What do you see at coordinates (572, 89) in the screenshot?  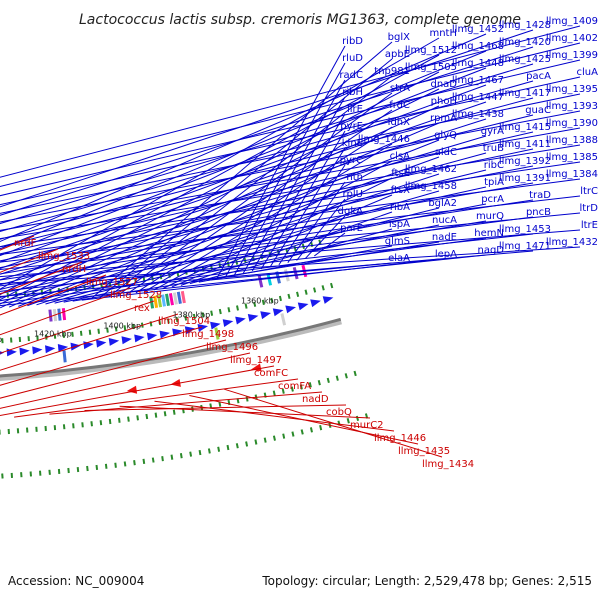 I see `forward-gene-label: llmg_1395` at bounding box center [572, 89].